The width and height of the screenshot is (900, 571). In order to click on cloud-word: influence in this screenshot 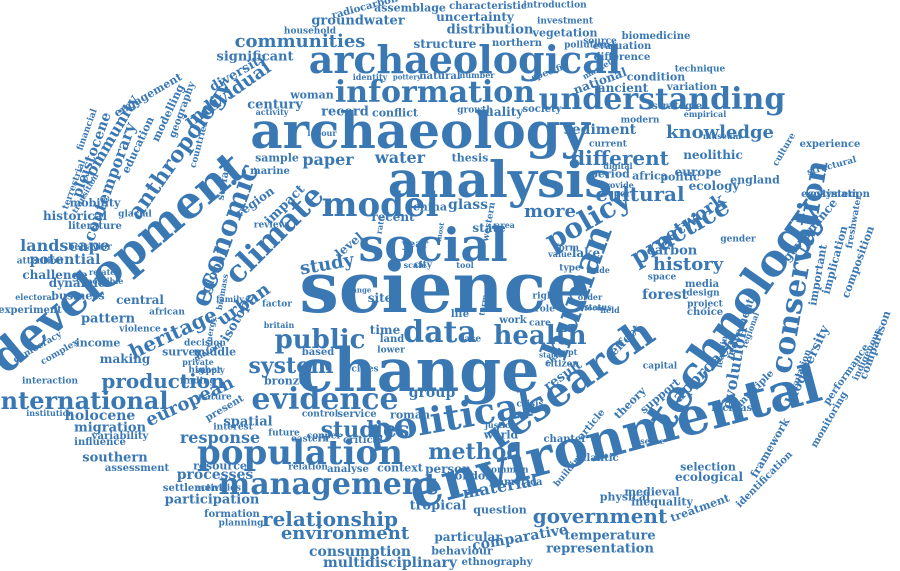, I will do `click(100, 442)`.